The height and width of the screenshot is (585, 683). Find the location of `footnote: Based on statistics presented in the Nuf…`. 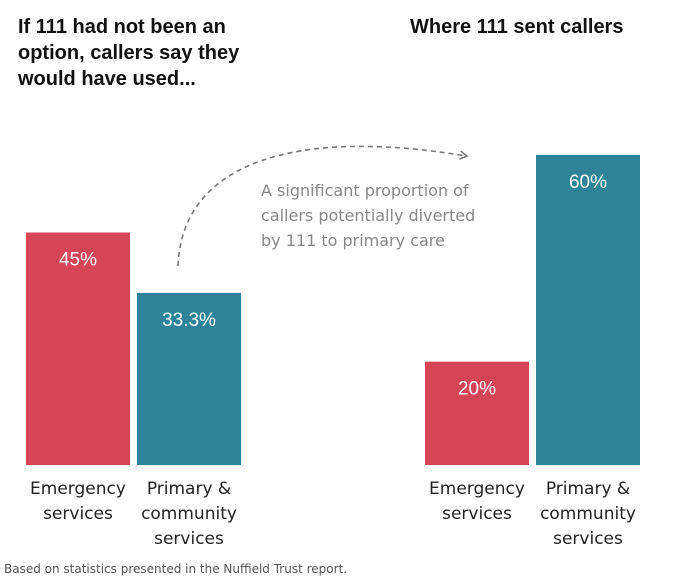

footnote: Based on statistics presented in the Nuf… is located at coordinates (176, 569).